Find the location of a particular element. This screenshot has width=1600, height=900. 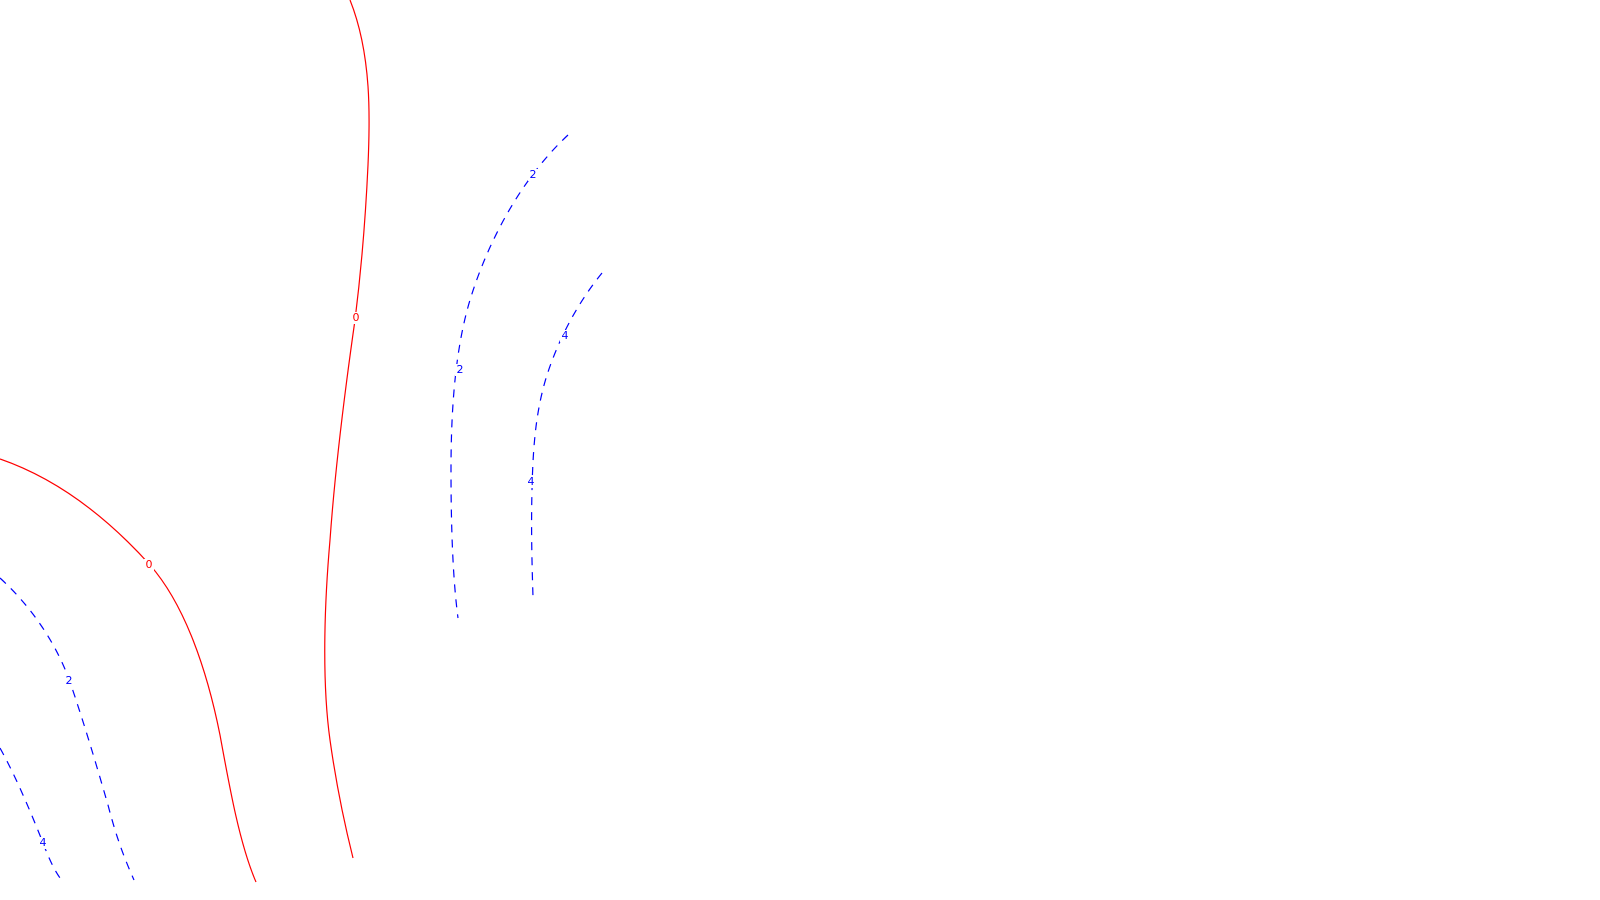

contour-line-lower-left-two is located at coordinates (67, 729).